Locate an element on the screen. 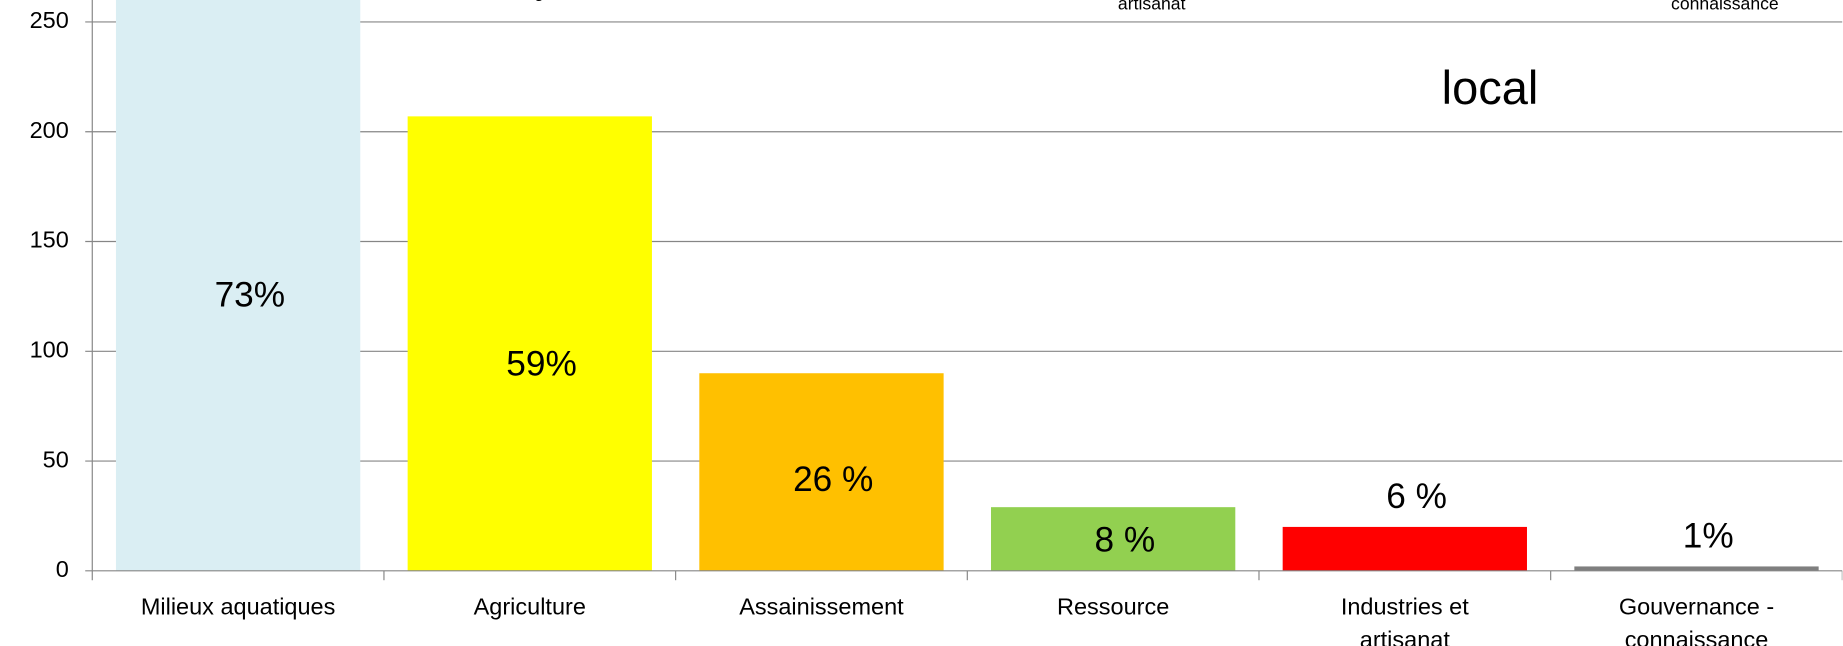 This screenshot has width=1843, height=646. top-label: Ressource is located at coordinates (1434, 1).